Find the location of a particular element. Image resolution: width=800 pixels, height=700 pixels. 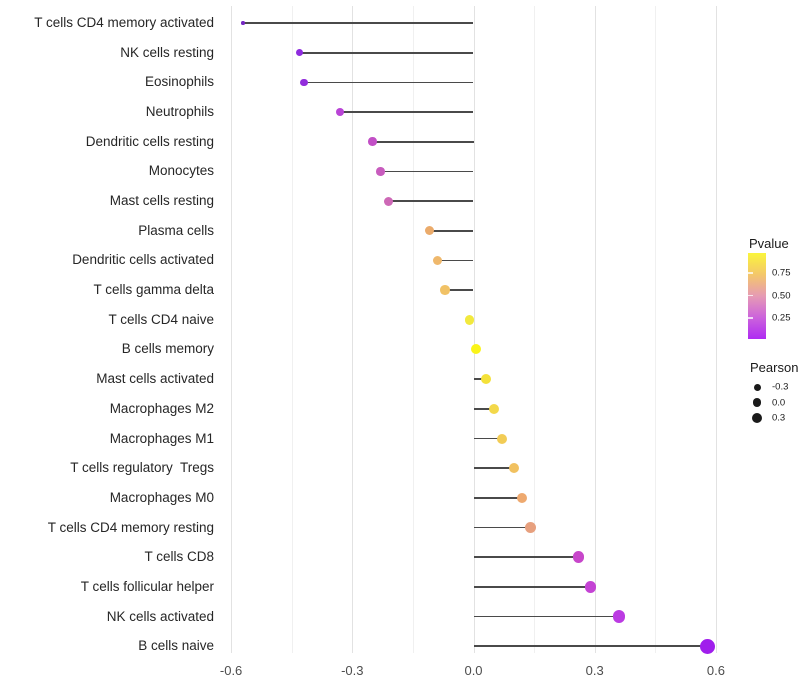

y-axis-label: B cells naive is located at coordinates (176, 646).